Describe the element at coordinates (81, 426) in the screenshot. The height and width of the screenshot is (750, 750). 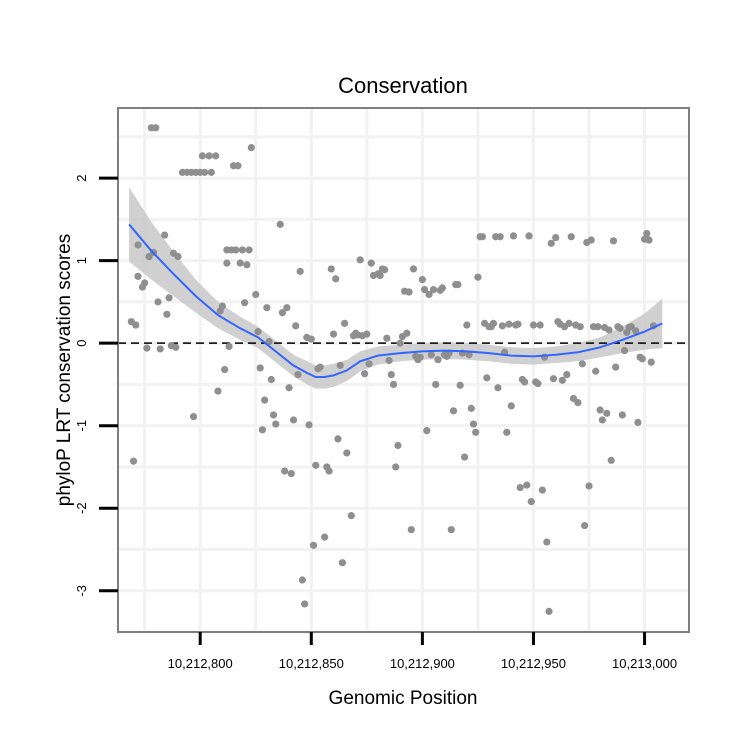
I see `y-tick-label: -1` at that location.